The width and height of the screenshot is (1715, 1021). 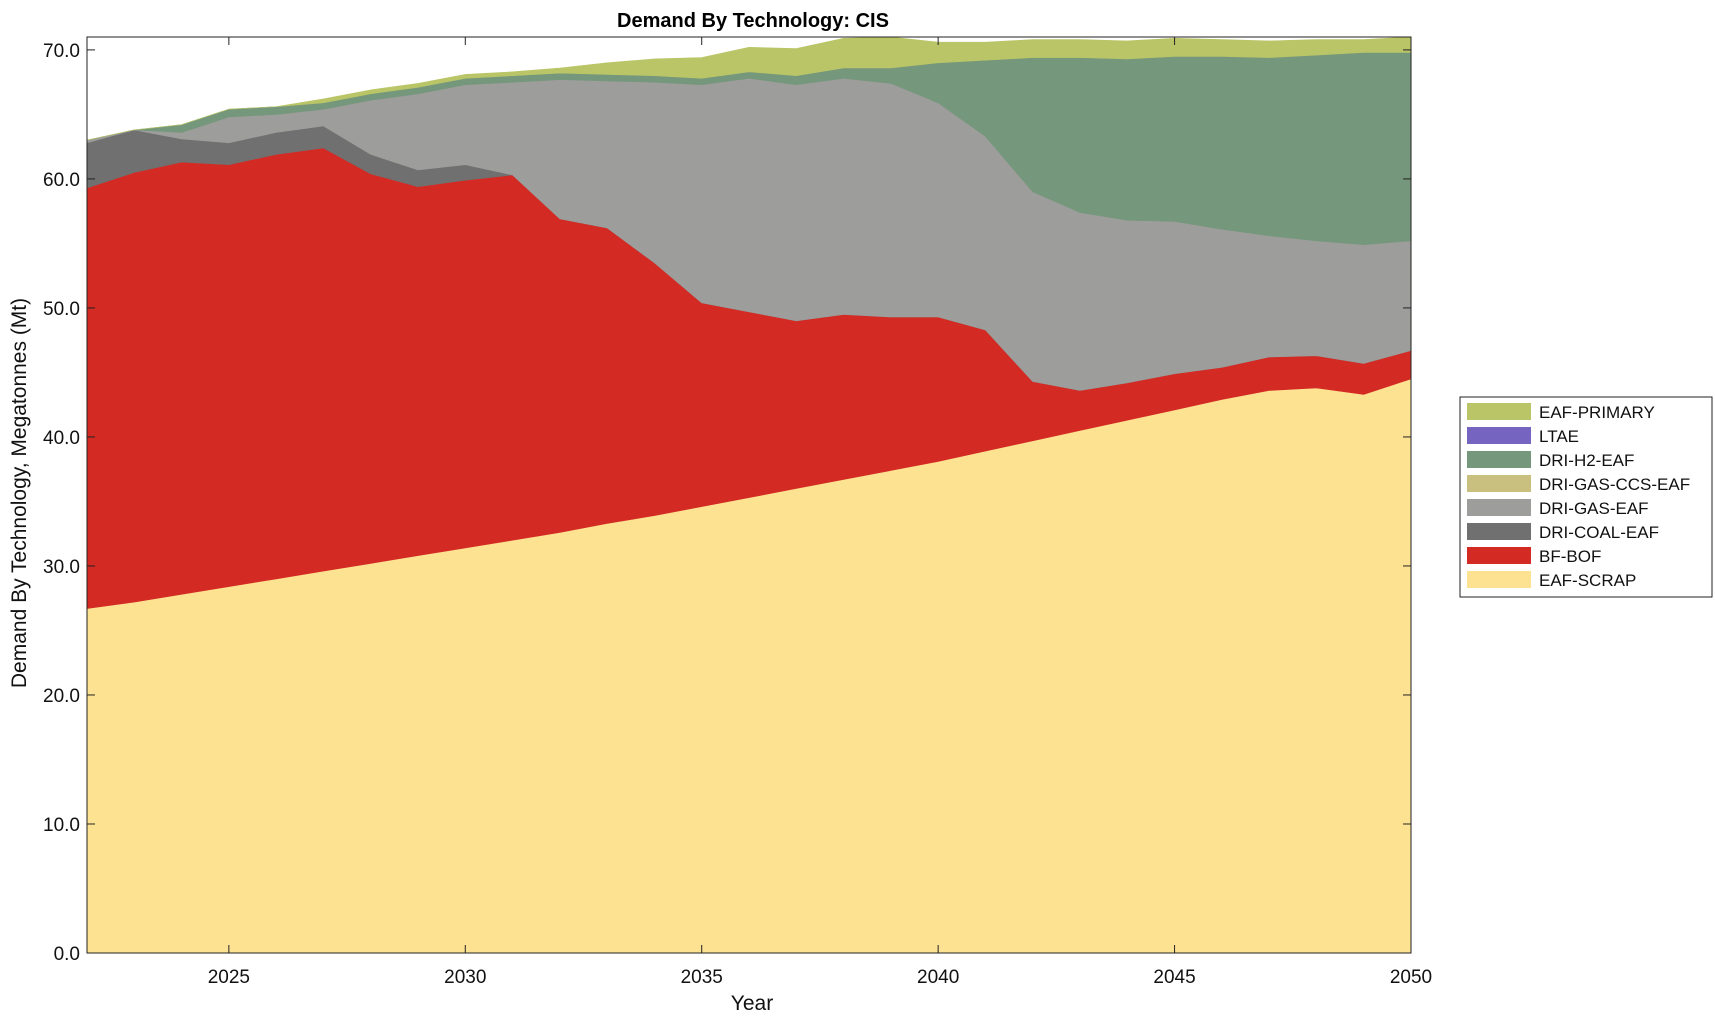 What do you see at coordinates (465, 977) in the screenshot?
I see `x-tick-label: 2030` at bounding box center [465, 977].